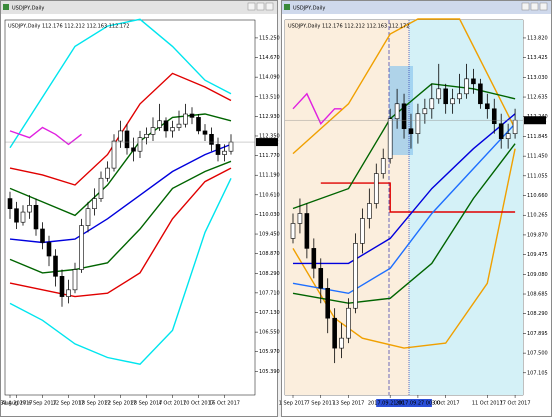 The height and width of the screenshot is (417, 552). Describe the element at coordinates (515, 404) in the screenshot. I see `x-tick-label: 17 Oct 2017` at that location.